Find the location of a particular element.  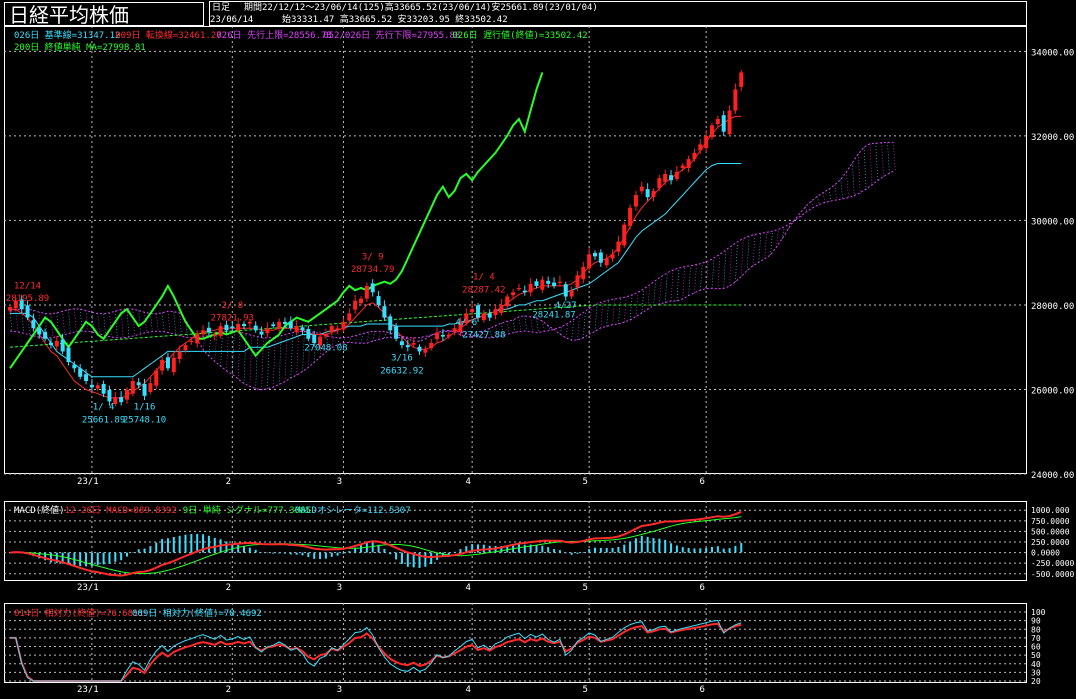

legend-entry: 009日 転換線=32461.27 is located at coordinates (168, 35).